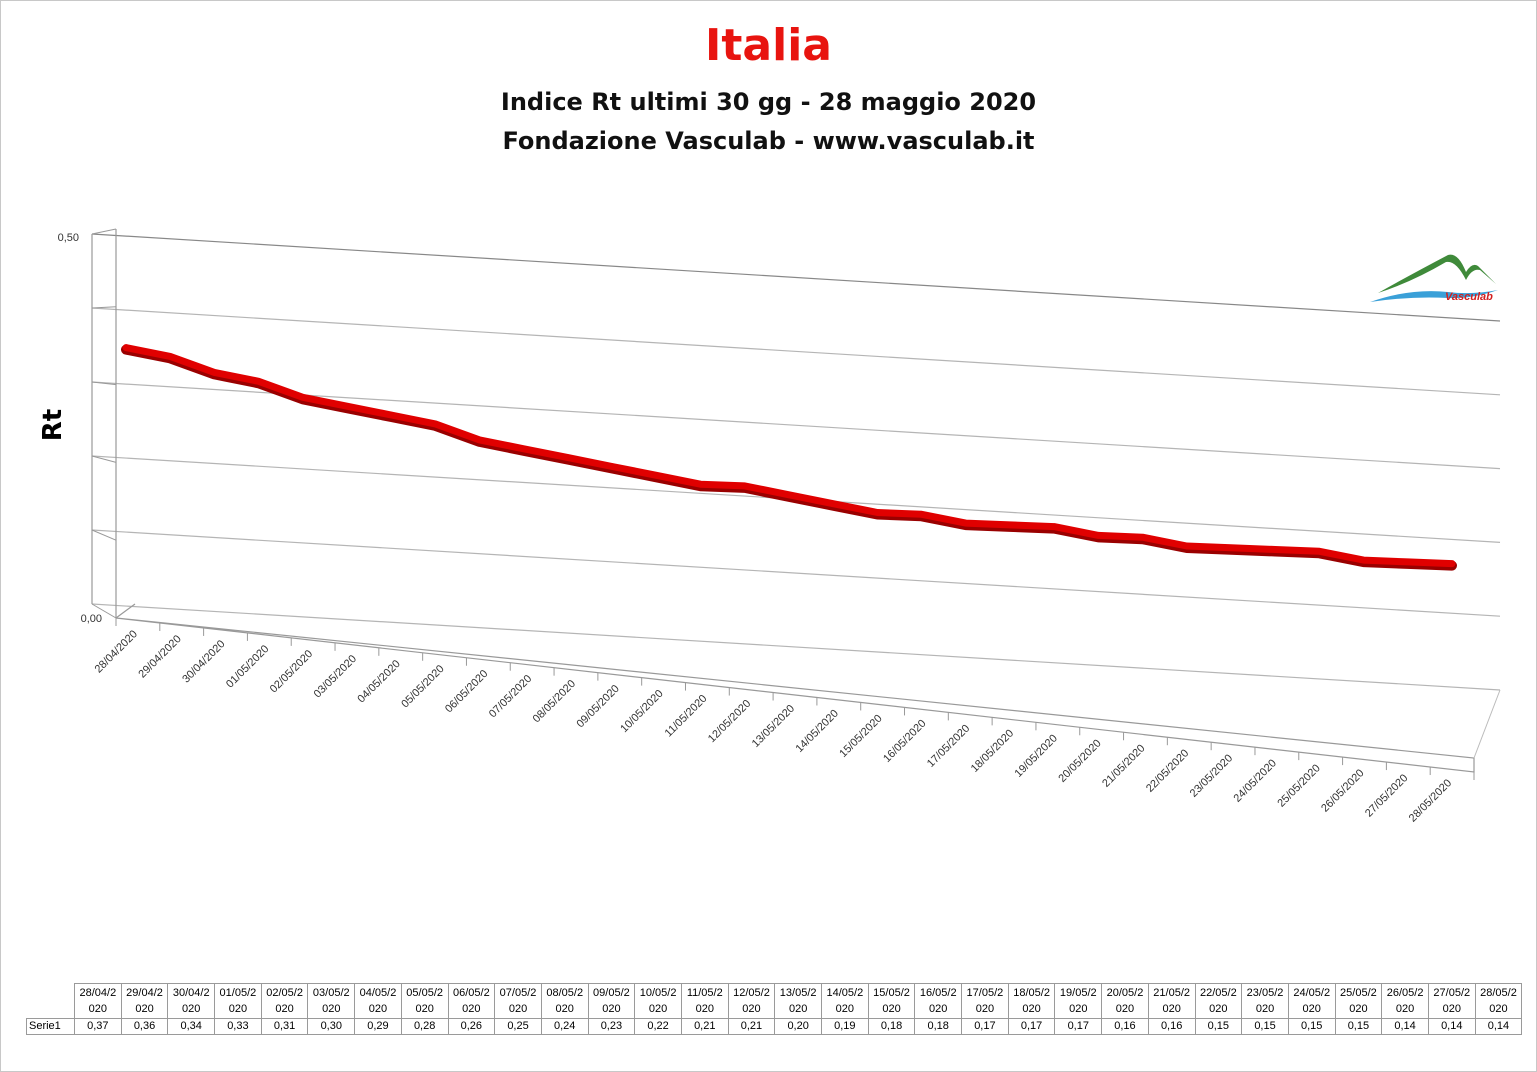 This screenshot has width=1537, height=1072. I want to click on table-cell: 0,31, so click(284, 1026).